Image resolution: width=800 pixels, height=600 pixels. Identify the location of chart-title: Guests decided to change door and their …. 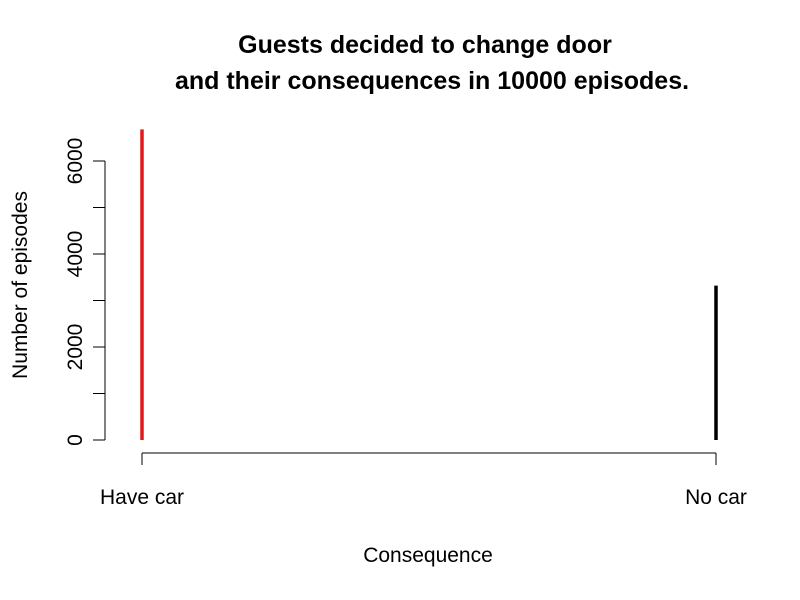
(432, 63).